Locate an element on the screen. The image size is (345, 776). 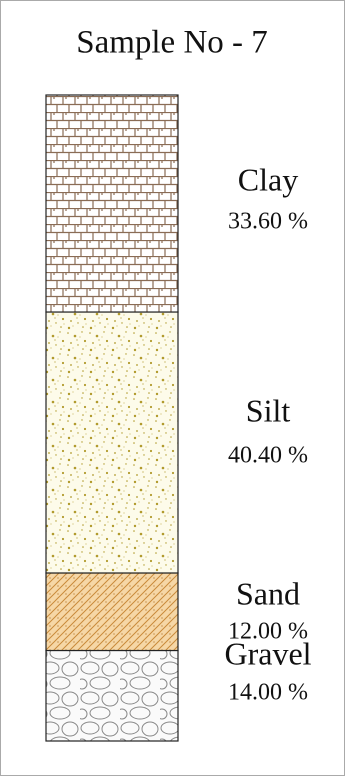
layer-percent: 14.00 % is located at coordinates (268, 693).